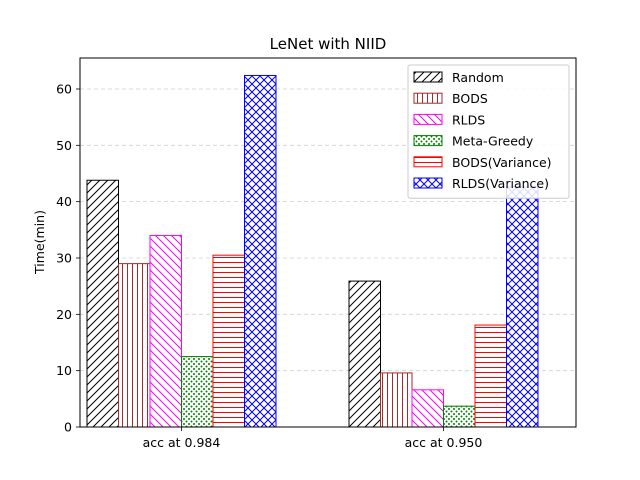 The image size is (640, 480). What do you see at coordinates (64, 257) in the screenshot?
I see `y-tick-label: 30` at bounding box center [64, 257].